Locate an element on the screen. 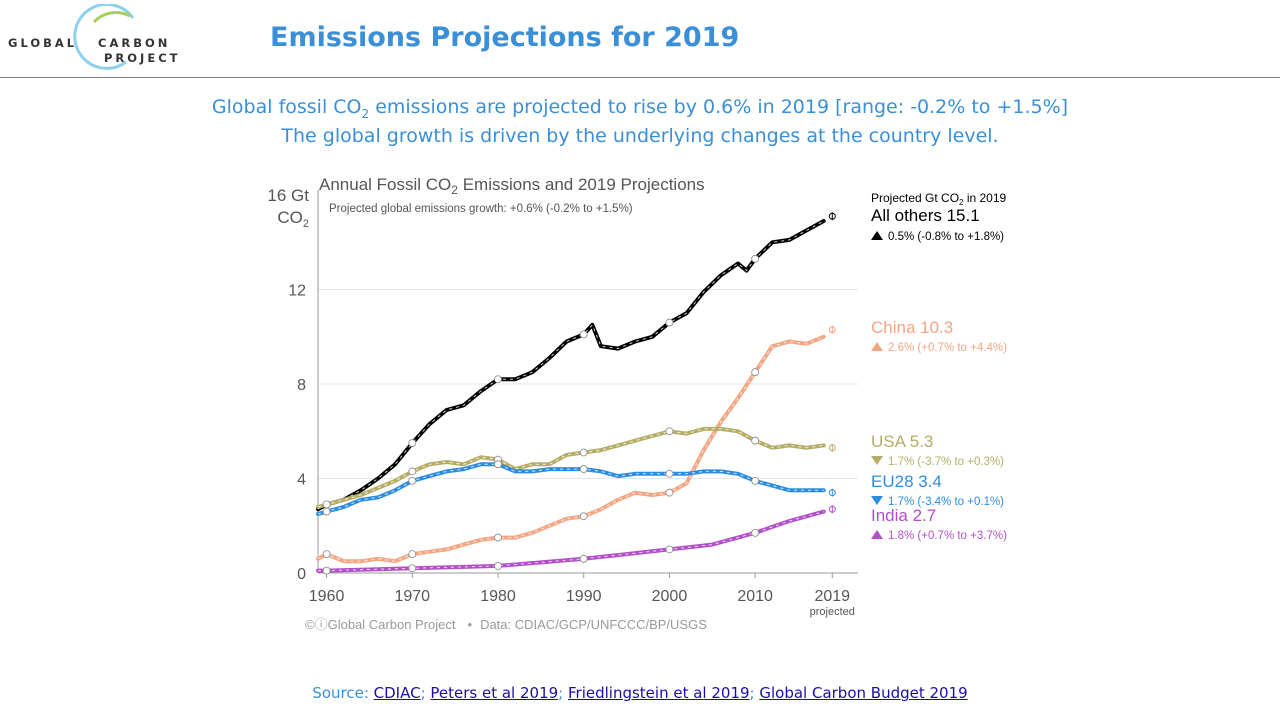 The height and width of the screenshot is (720, 1280). source-link-cdiac: CDIAC is located at coordinates (397, 693).